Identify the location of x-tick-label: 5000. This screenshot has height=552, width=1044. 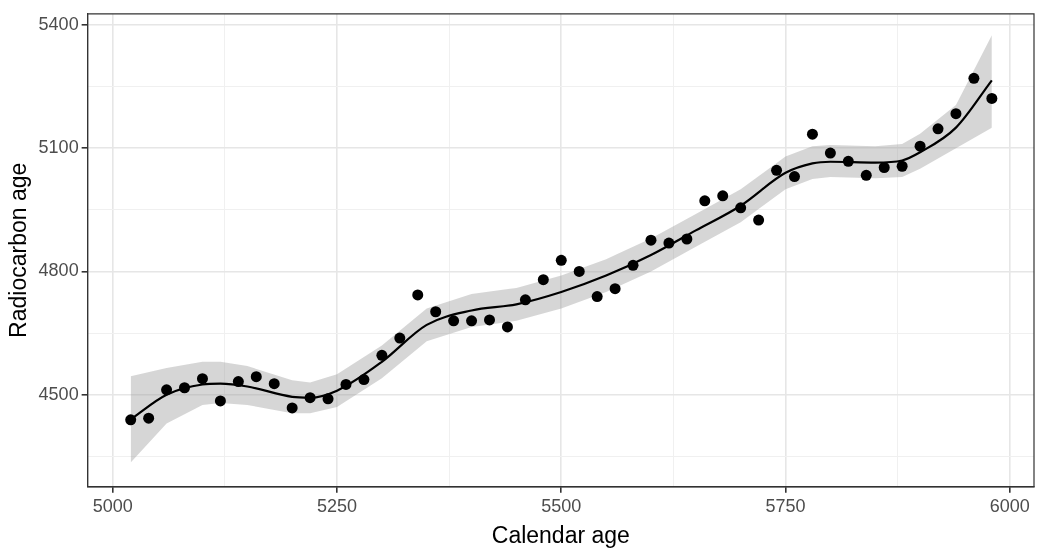
(112, 505).